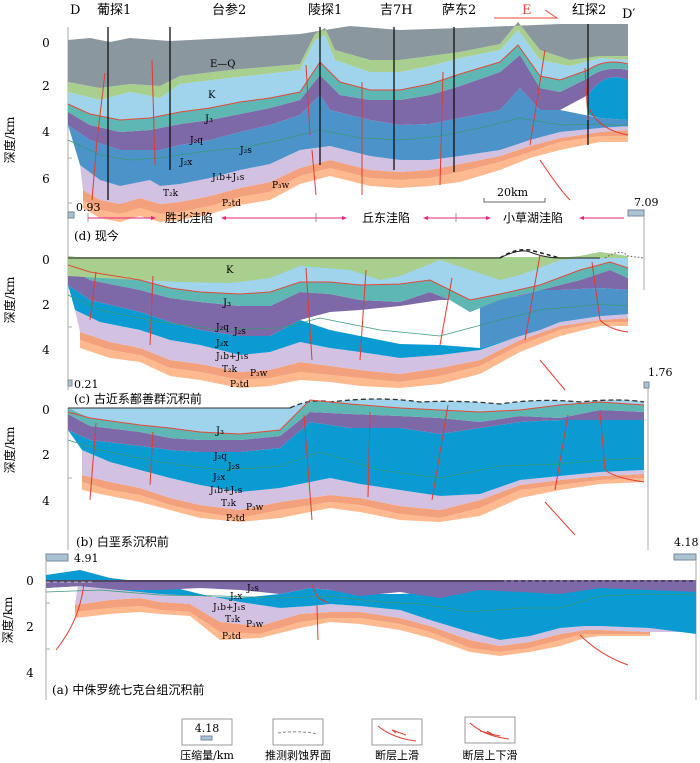 This screenshot has height=763, width=700. I want to click on shortening-value: 0.21, so click(86, 384).